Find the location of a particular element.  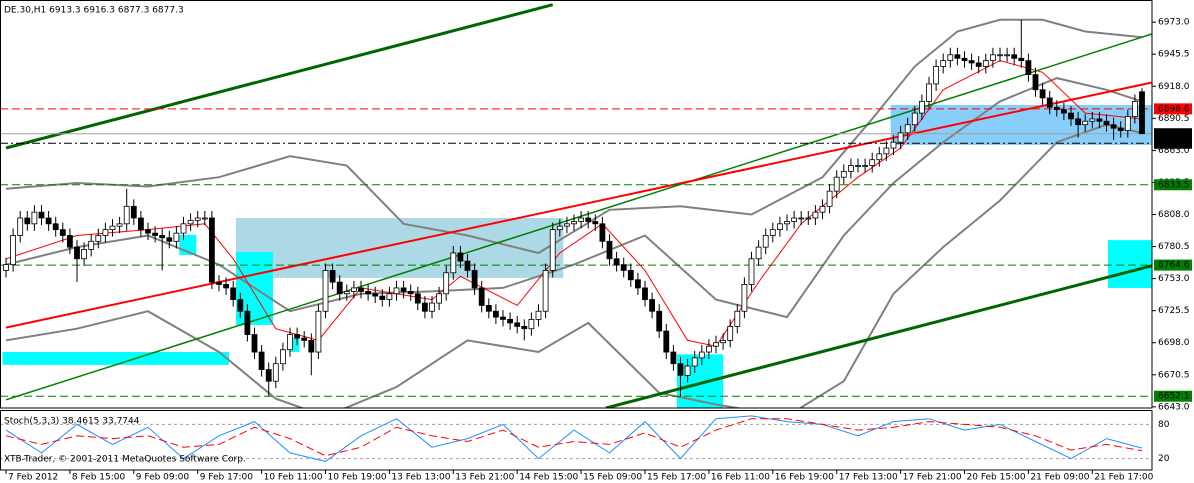

y-tick-label: 6945.5 is located at coordinates (1174, 55).